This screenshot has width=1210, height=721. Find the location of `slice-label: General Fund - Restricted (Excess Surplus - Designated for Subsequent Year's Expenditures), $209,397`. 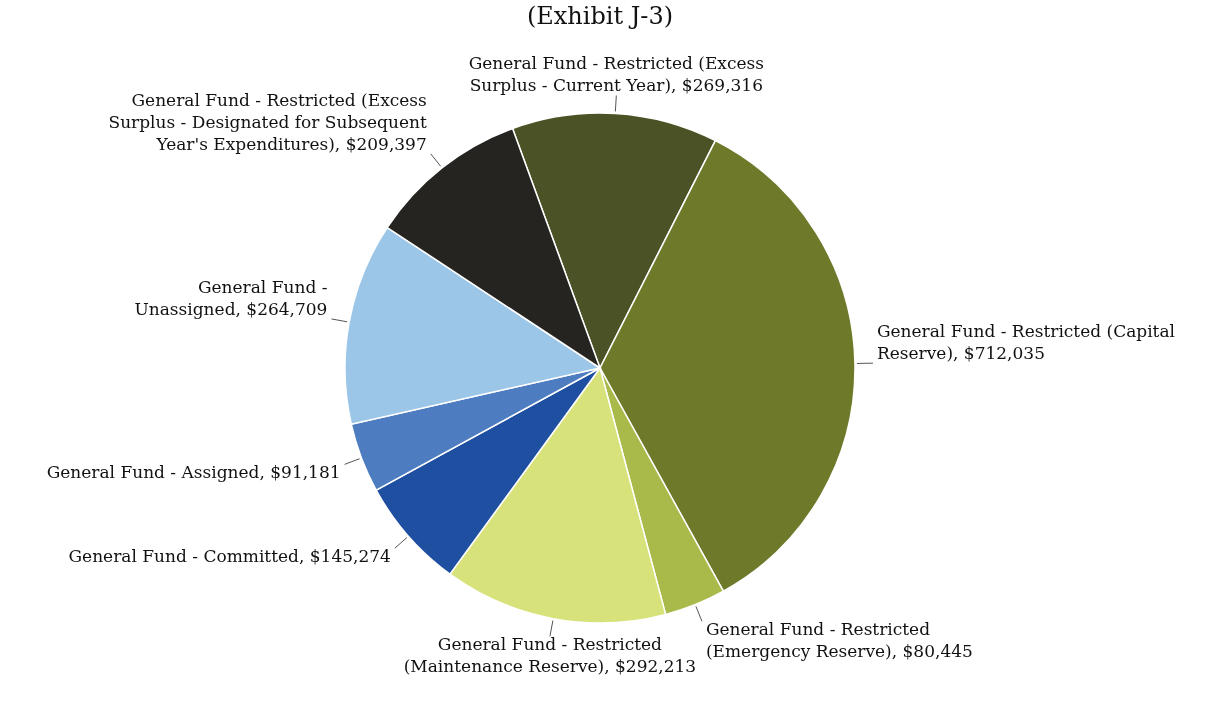

slice-label: General Fund - Restricted (Excess Surplus - Designated for Subsequent Year's Expenditures), $209,397 is located at coordinates (267, 121).